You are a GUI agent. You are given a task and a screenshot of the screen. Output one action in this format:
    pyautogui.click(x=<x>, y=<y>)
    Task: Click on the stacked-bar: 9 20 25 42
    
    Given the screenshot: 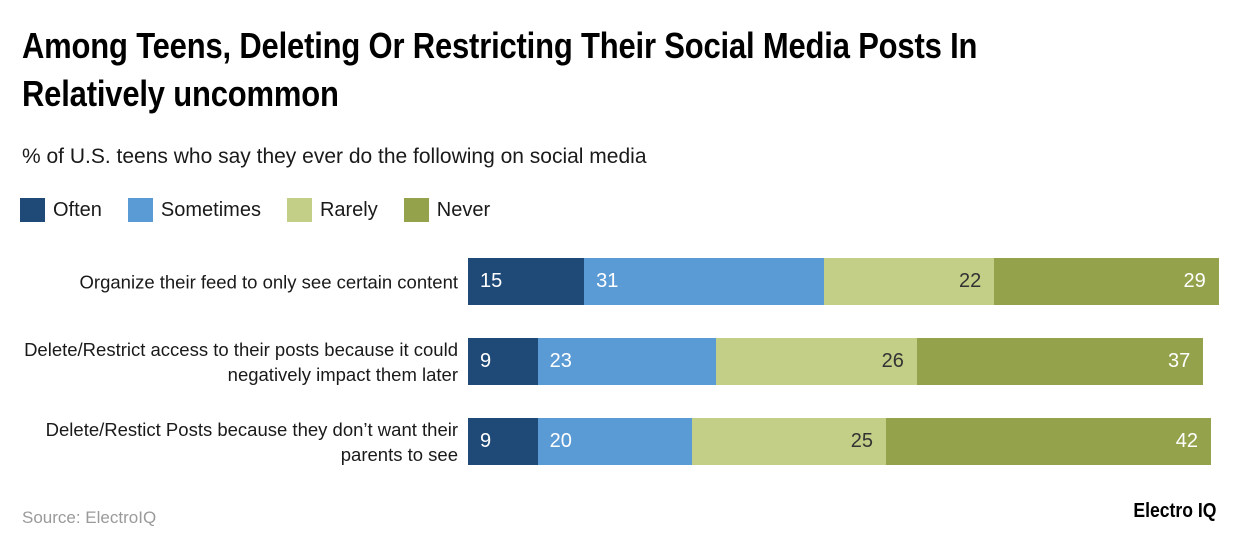 What is the action you would take?
    pyautogui.click(x=840, y=441)
    